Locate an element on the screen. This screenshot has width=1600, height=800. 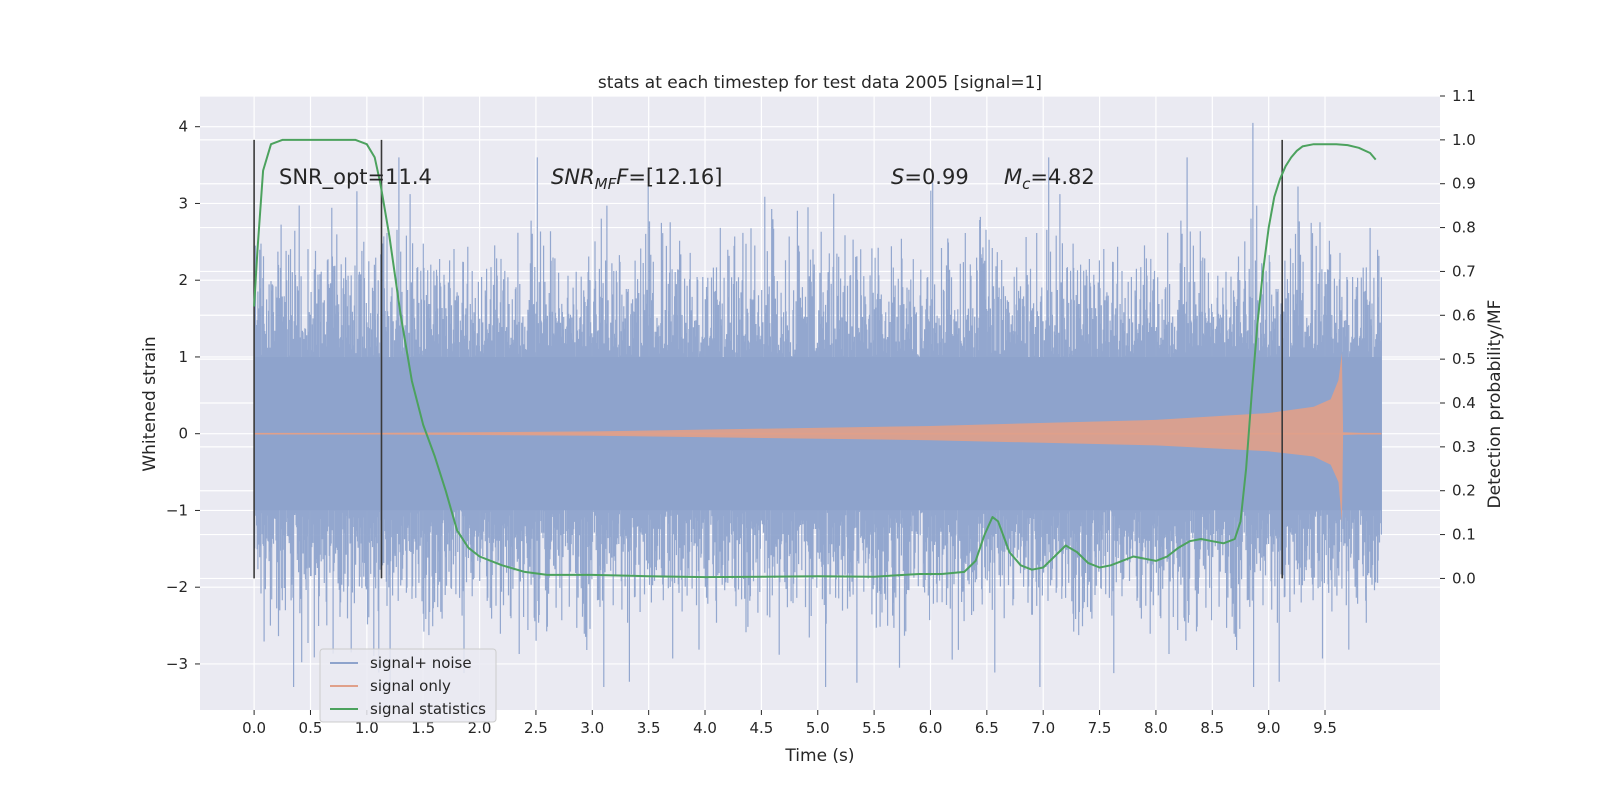
x-tick-label: 1.5 is located at coordinates (423, 728).